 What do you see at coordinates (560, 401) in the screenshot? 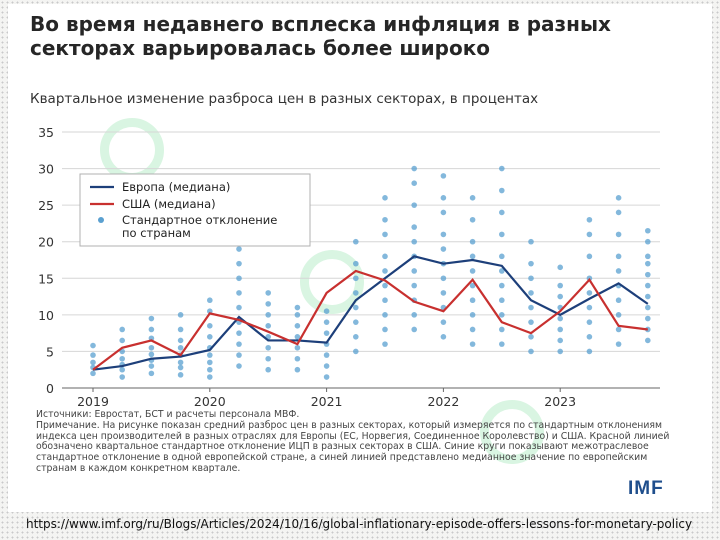
I see `x-tick-label: 2023` at bounding box center [560, 401].